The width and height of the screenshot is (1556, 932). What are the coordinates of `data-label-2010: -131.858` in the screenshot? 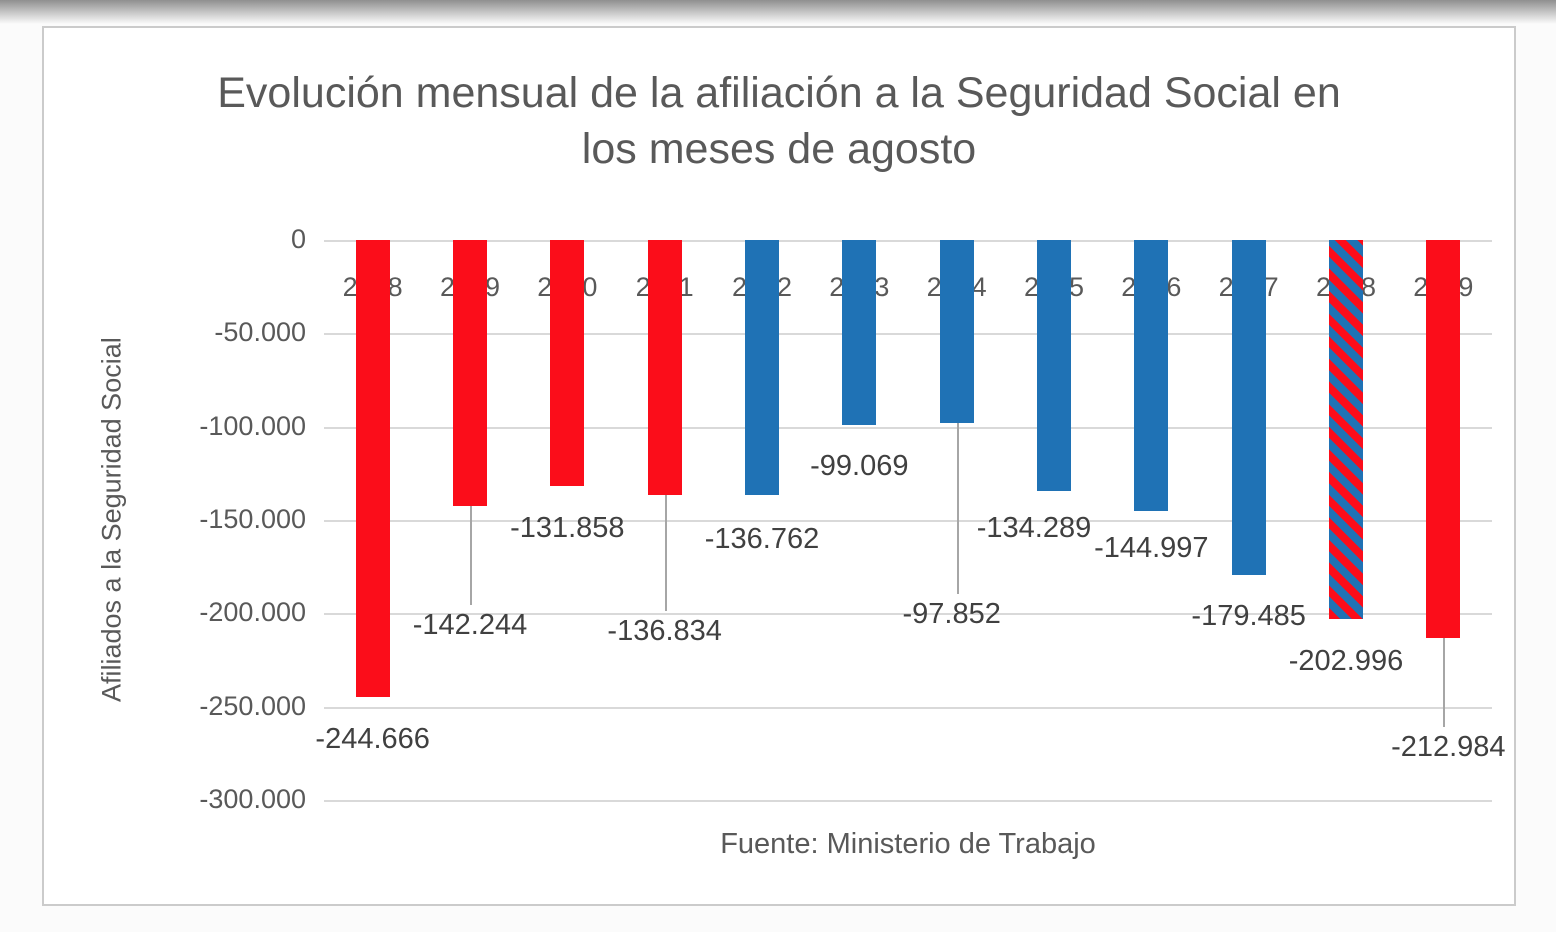 It's located at (567, 528).